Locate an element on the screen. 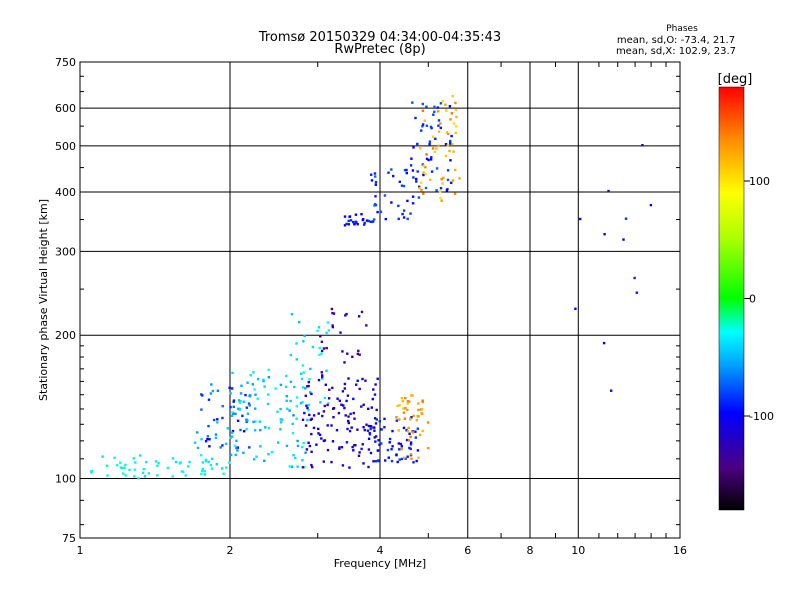 Image resolution: width=800 pixels, height=600 pixels. x-axis-label: Frequency [MHz] is located at coordinates (380, 563).